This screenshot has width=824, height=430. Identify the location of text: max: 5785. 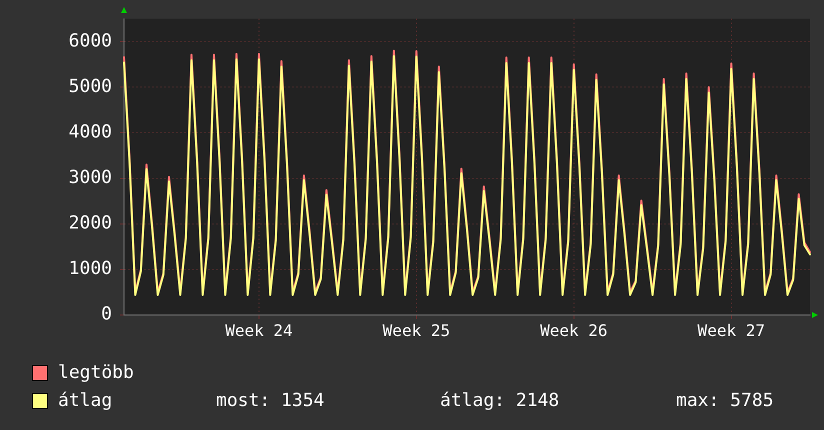
(725, 400).